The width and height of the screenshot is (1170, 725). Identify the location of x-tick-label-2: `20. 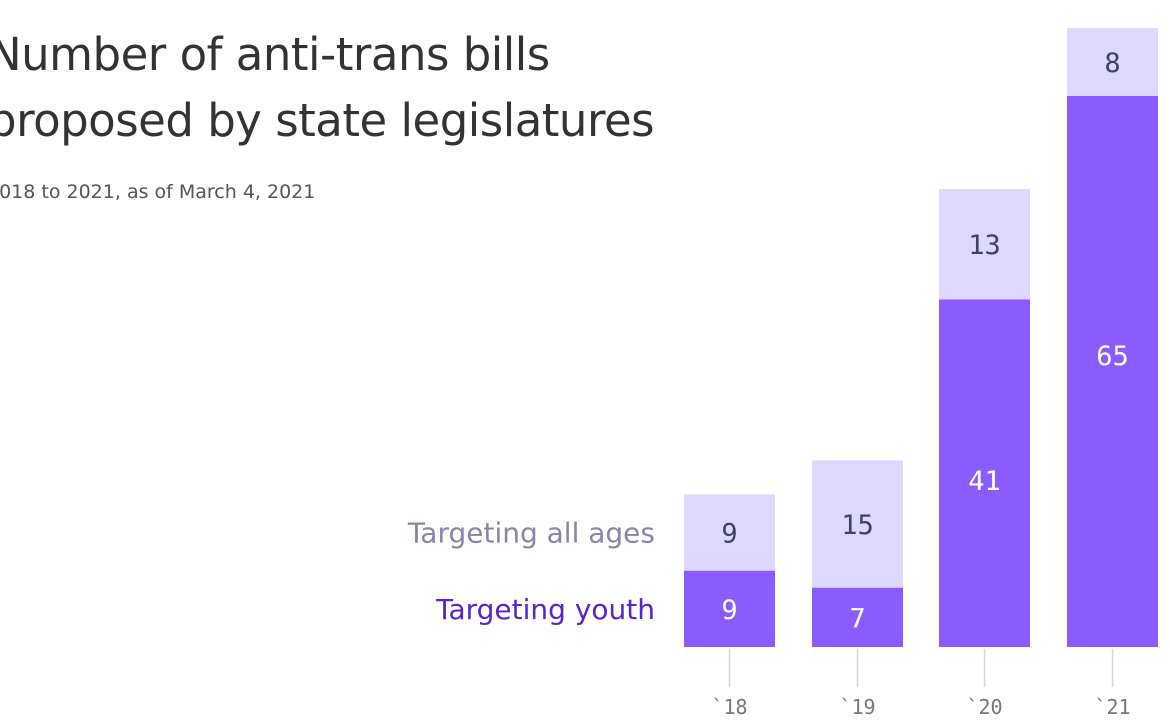
(984, 707).